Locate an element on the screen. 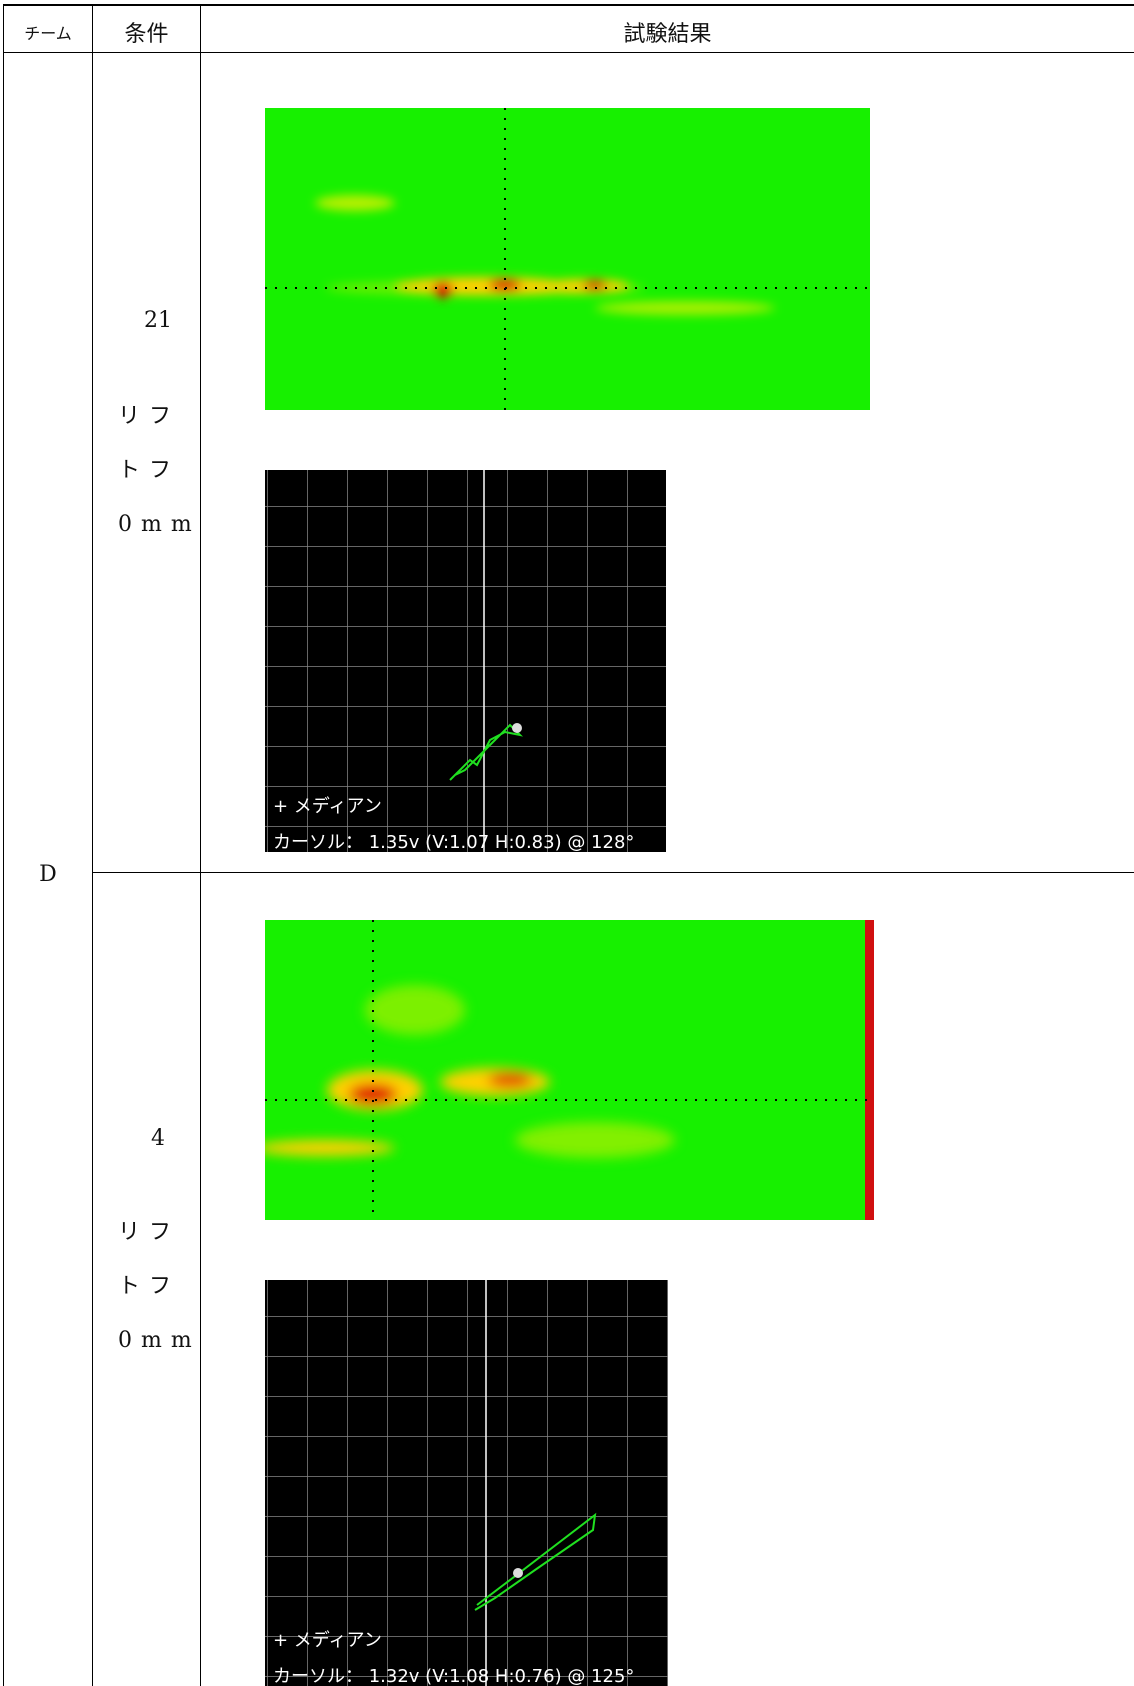 The width and height of the screenshot is (1134, 1686). header-team: チーム is located at coordinates (48, 33).